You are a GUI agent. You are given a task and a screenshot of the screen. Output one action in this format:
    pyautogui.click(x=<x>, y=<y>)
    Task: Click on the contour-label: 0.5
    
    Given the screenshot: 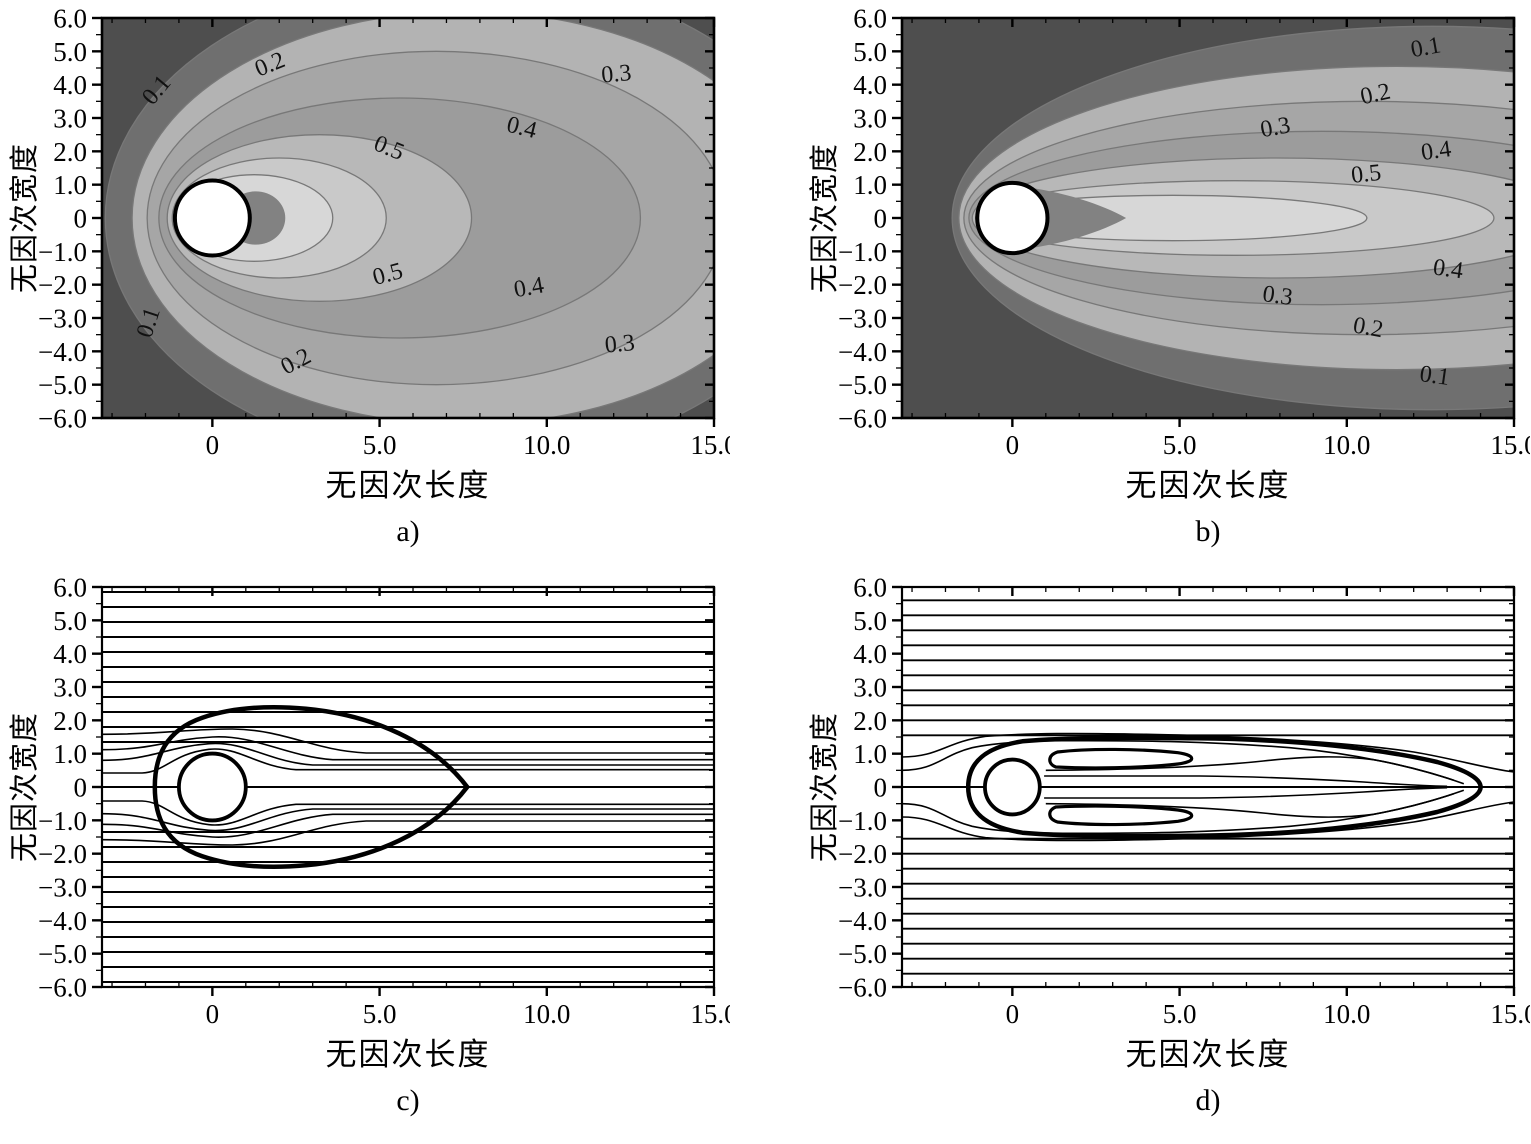 What is the action you would take?
    pyautogui.click(x=1366, y=174)
    